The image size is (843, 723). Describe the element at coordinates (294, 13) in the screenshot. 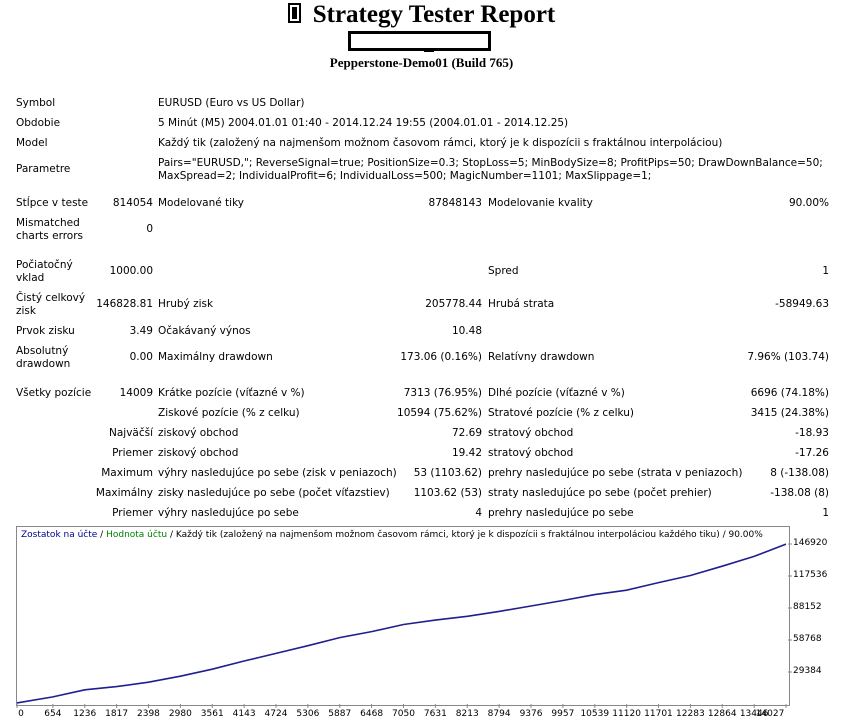

I see `document-icon` at that location.